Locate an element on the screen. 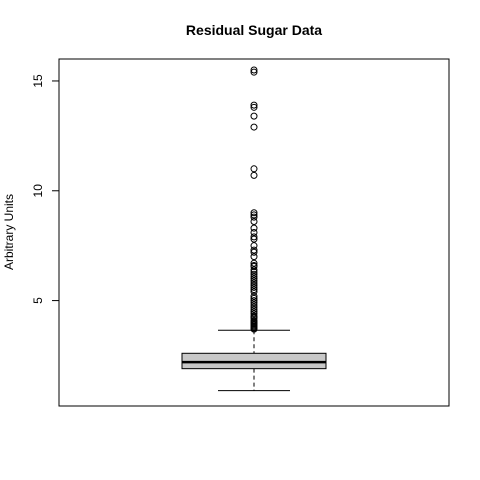  y-axis: 5 10 15 is located at coordinates (45, 189).